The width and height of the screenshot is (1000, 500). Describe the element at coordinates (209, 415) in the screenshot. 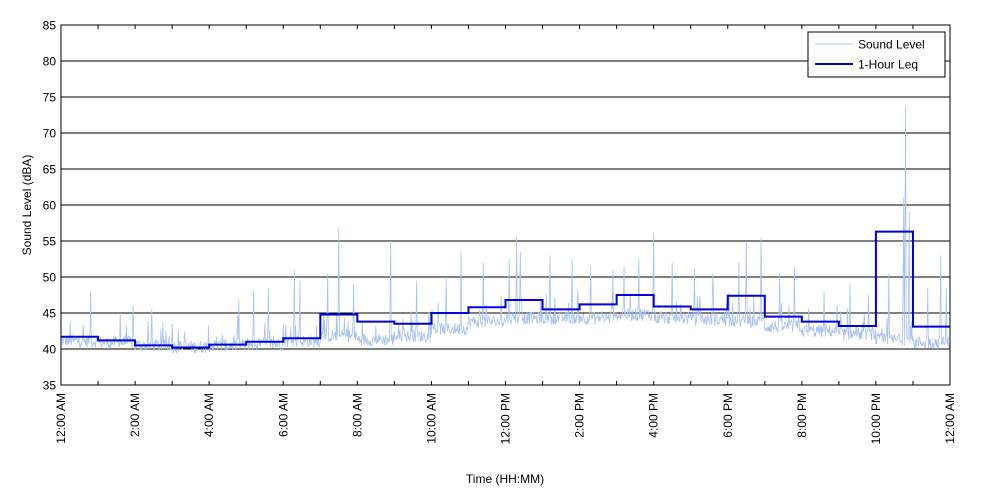

I see `x-tick-label: 4:00 AM` at that location.